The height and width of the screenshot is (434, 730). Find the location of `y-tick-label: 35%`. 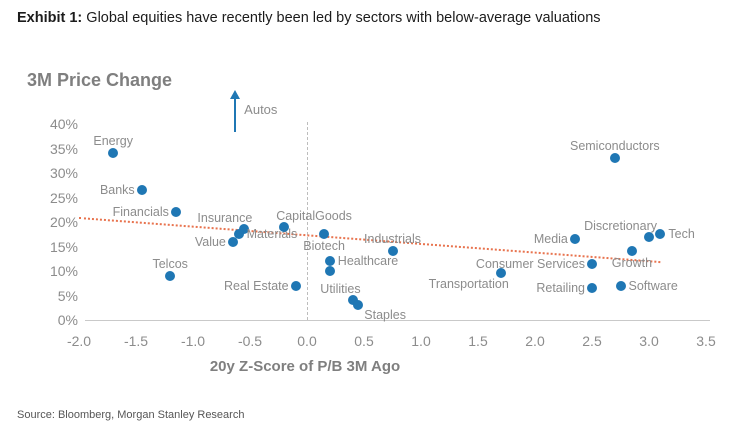

y-tick-label: 35% is located at coordinates (63, 148).